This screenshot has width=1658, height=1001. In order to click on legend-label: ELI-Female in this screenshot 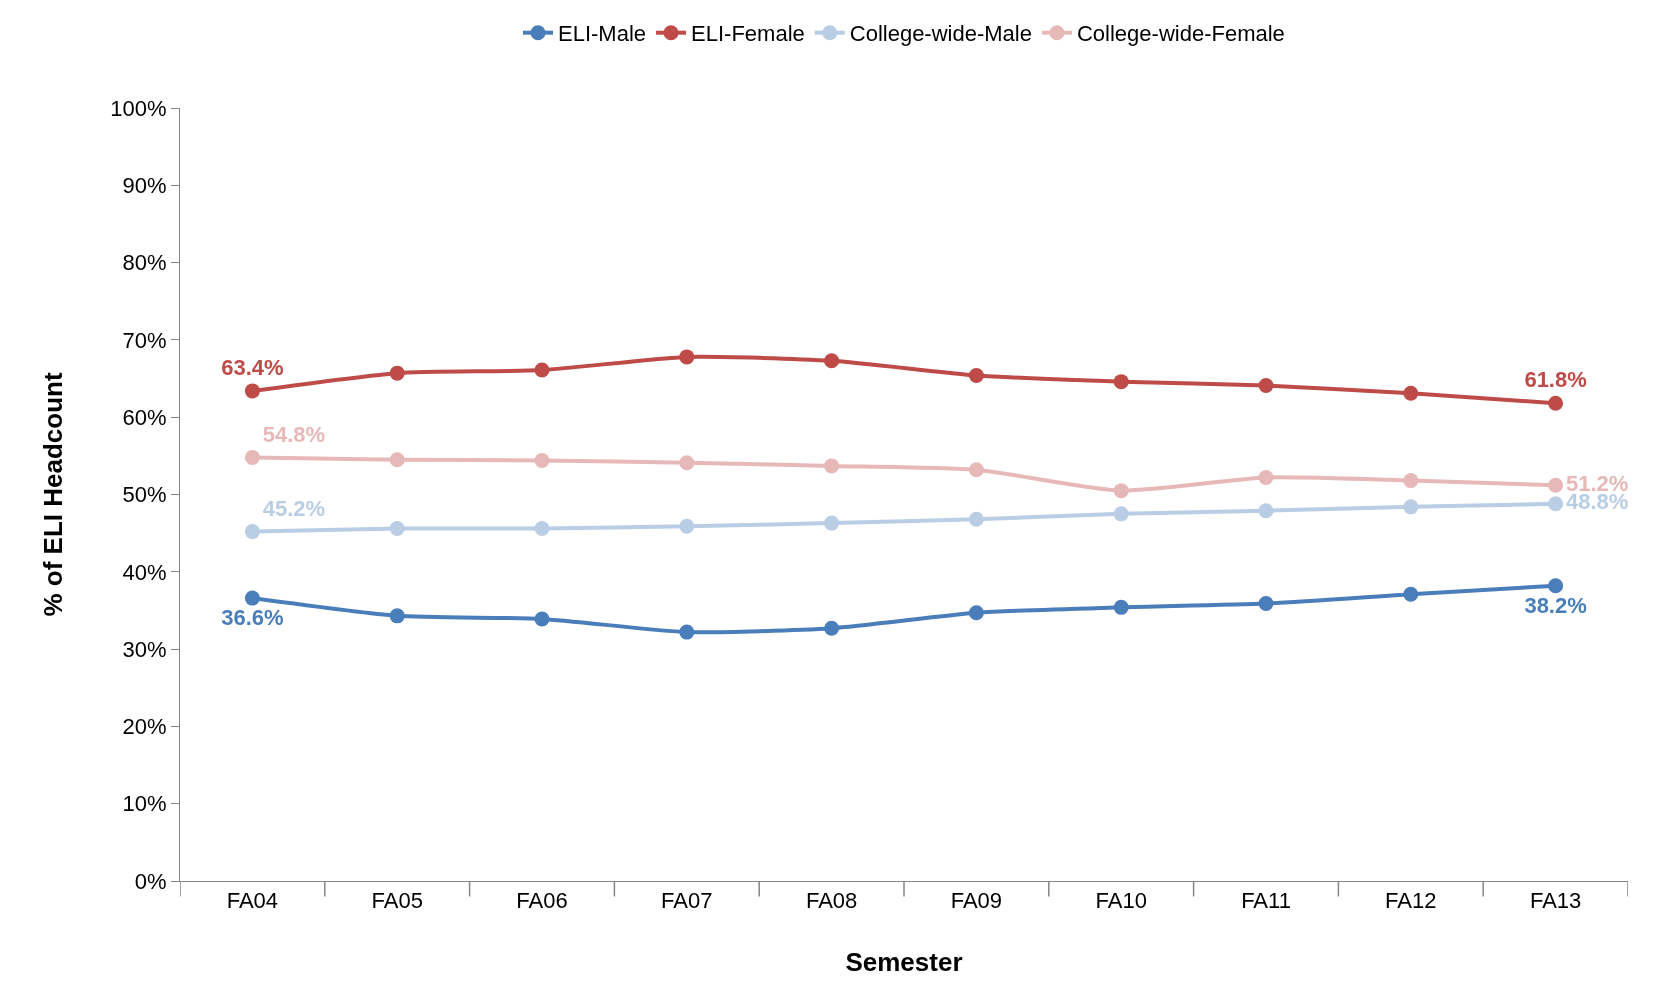, I will do `click(748, 34)`.